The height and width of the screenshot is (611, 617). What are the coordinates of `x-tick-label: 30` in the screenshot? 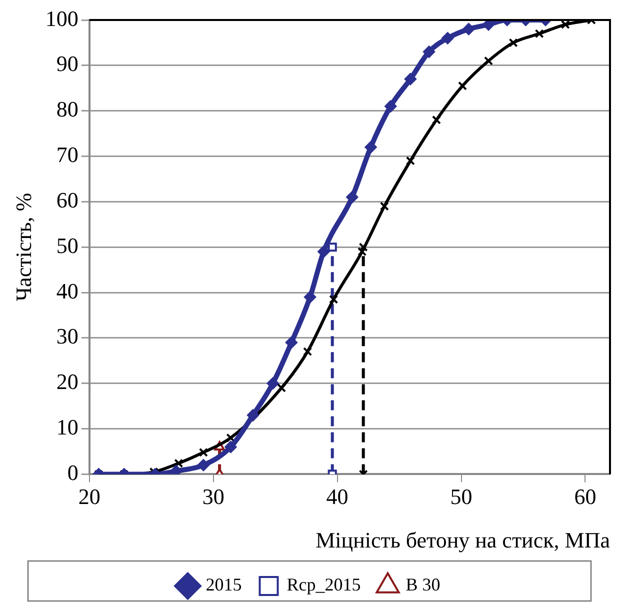 It's located at (213, 497).